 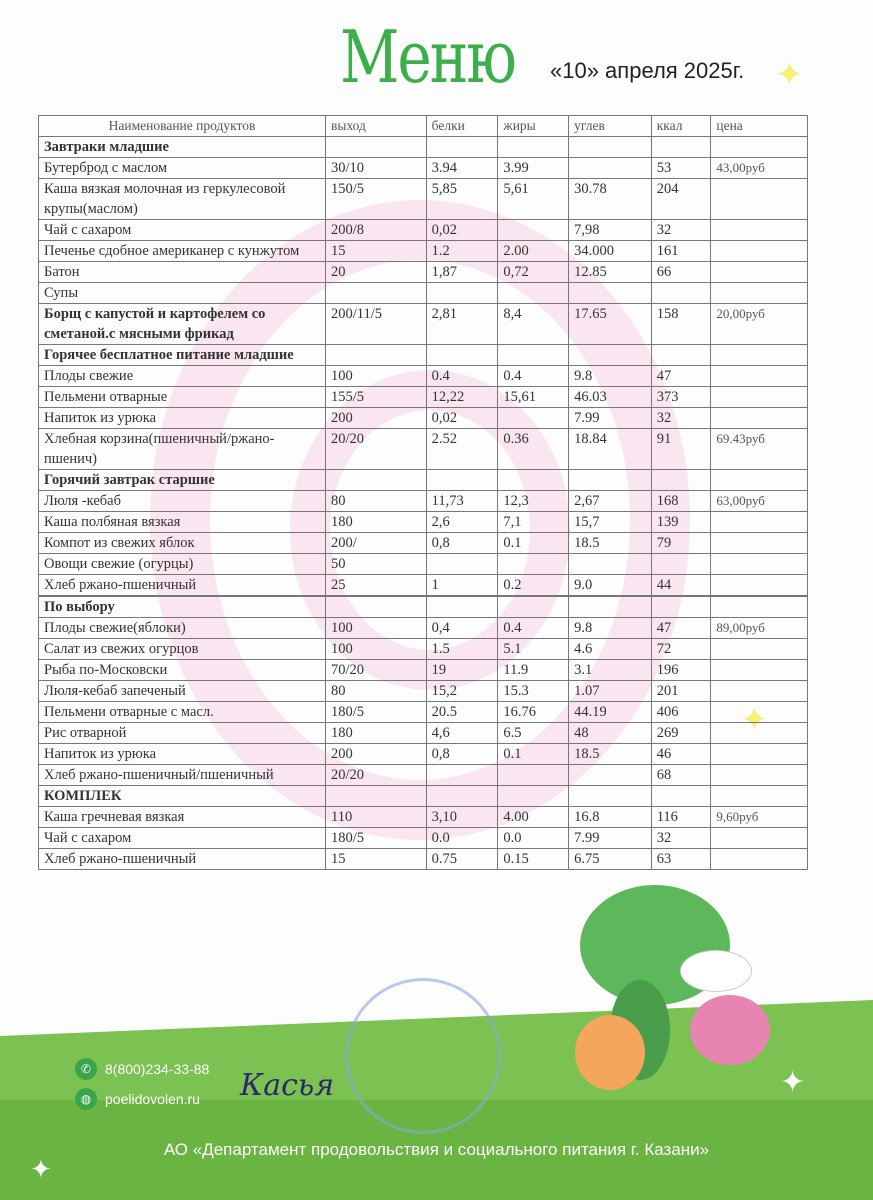 What do you see at coordinates (681, 649) in the screenshot?
I see `kcal-cell: 72` at bounding box center [681, 649].